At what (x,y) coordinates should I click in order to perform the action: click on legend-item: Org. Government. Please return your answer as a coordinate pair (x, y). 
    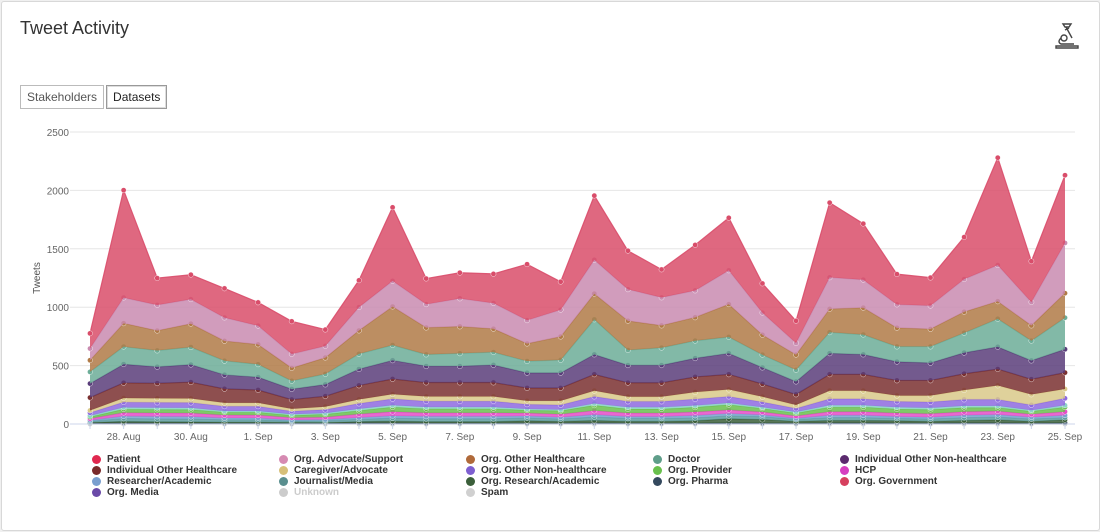
    Looking at the image, I should click on (940, 481).